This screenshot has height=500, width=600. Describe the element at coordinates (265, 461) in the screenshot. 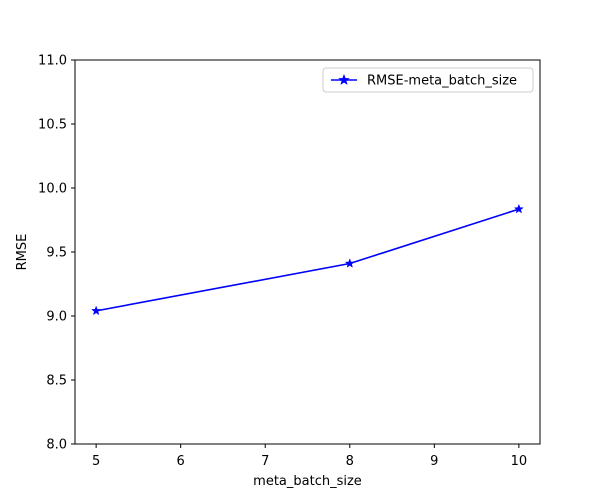

I see `x-tick-label: 7` at that location.